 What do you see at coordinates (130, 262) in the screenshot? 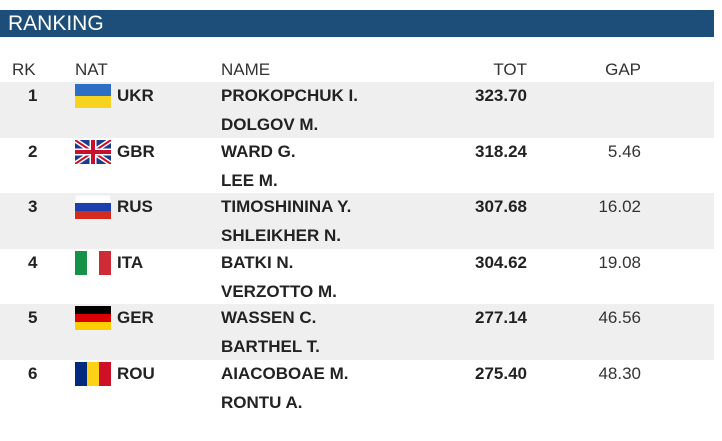
I see `nation: ITA` at bounding box center [130, 262].